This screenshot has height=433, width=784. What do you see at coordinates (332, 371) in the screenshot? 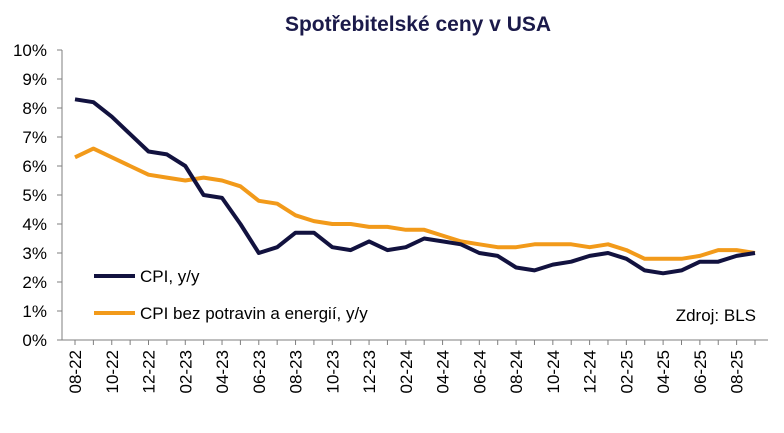
I see `x-tick-label: 10-23` at bounding box center [332, 371].